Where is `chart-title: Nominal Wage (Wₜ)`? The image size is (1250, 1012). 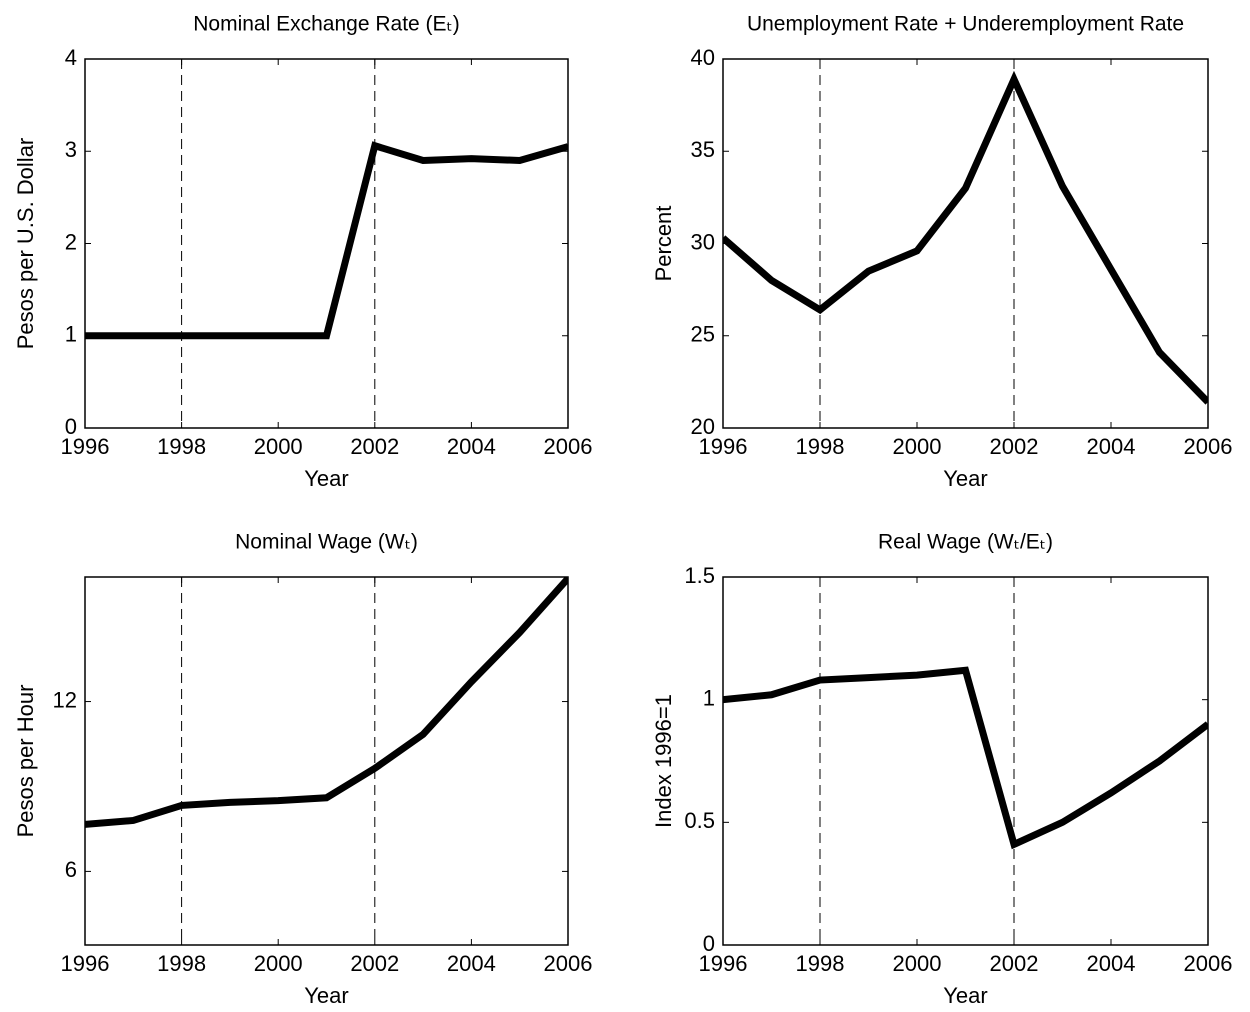 chart-title: Nominal Wage (Wₜ) is located at coordinates (326, 542).